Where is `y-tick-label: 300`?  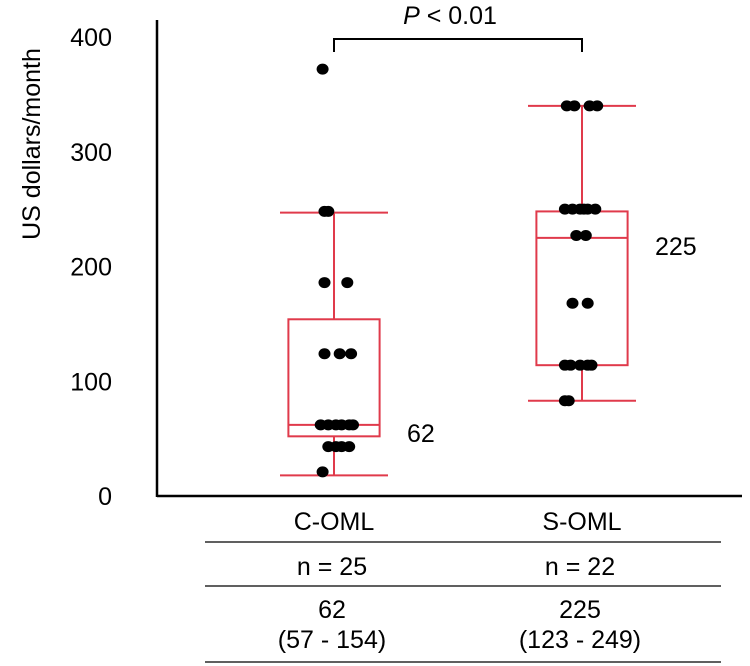 y-tick-label: 300 is located at coordinates (91, 153).